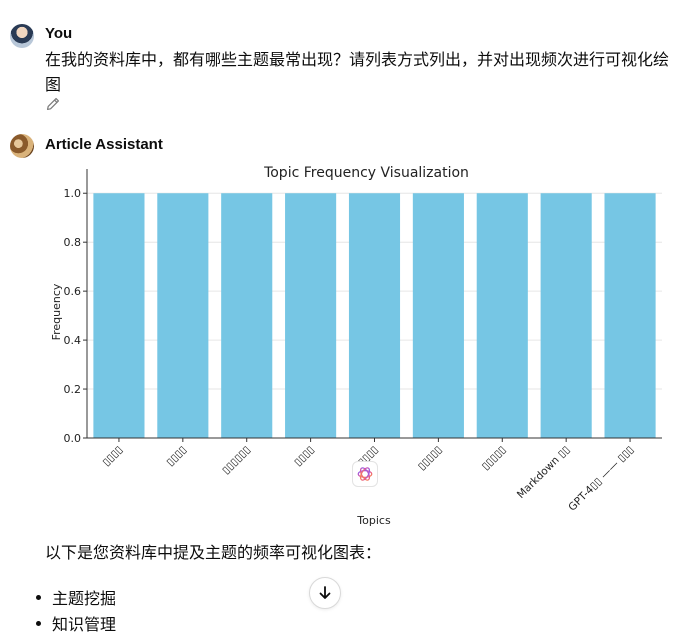  What do you see at coordinates (73, 438) in the screenshot?
I see `y-tick-label: 0.0` at bounding box center [73, 438].